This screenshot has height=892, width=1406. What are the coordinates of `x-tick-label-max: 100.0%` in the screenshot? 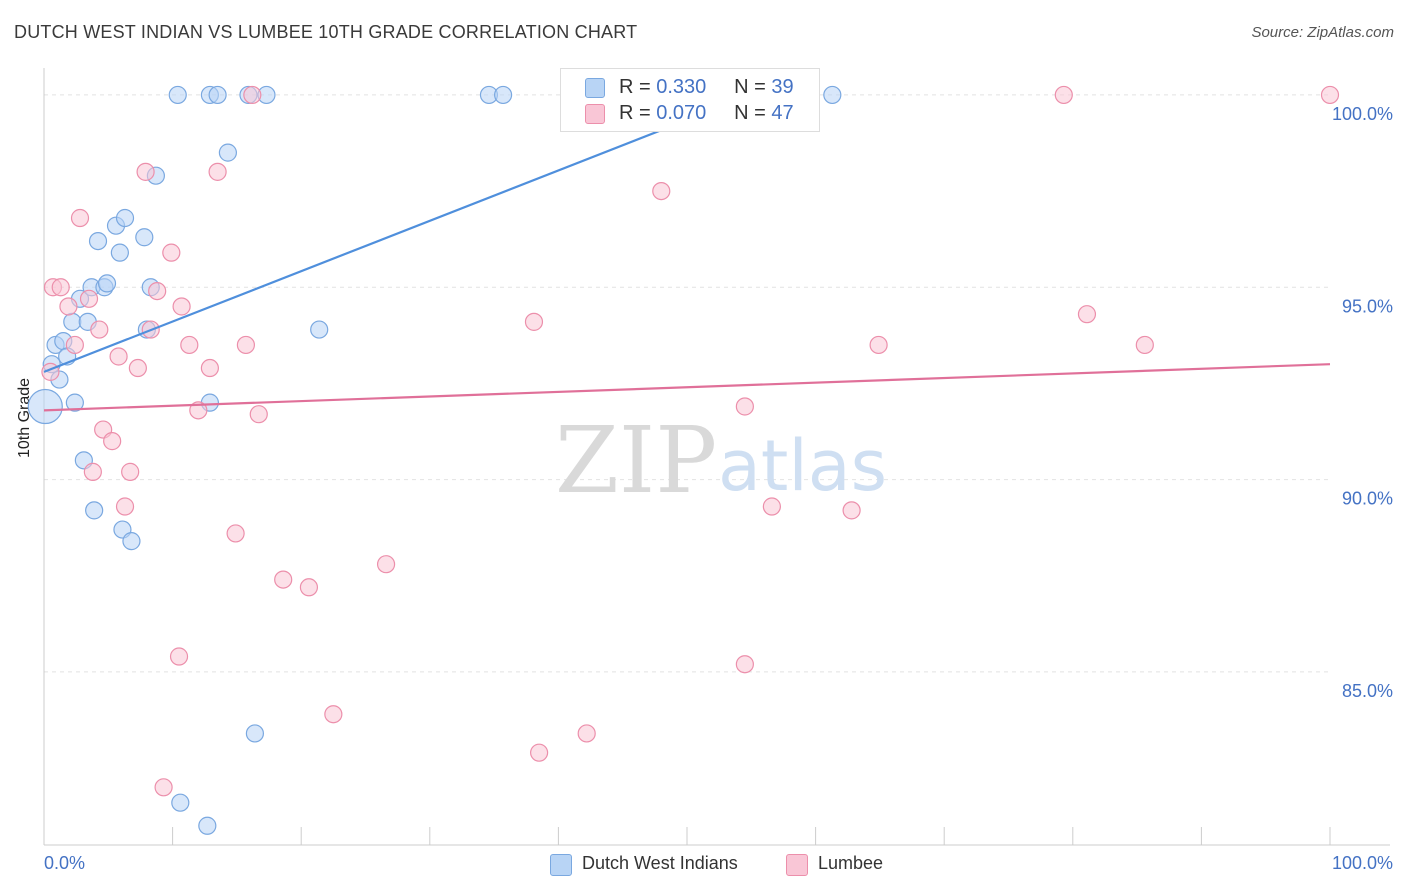 It's located at (1362, 863).